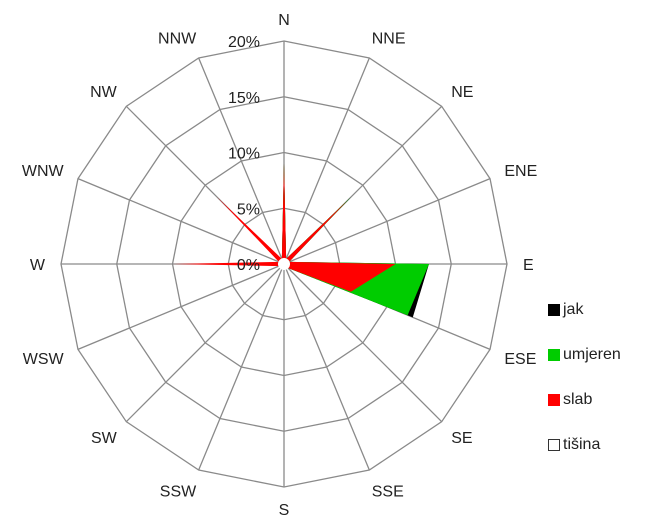 This screenshot has height=515, width=650. What do you see at coordinates (573, 309) in the screenshot?
I see `legend-label: jak` at bounding box center [573, 309].